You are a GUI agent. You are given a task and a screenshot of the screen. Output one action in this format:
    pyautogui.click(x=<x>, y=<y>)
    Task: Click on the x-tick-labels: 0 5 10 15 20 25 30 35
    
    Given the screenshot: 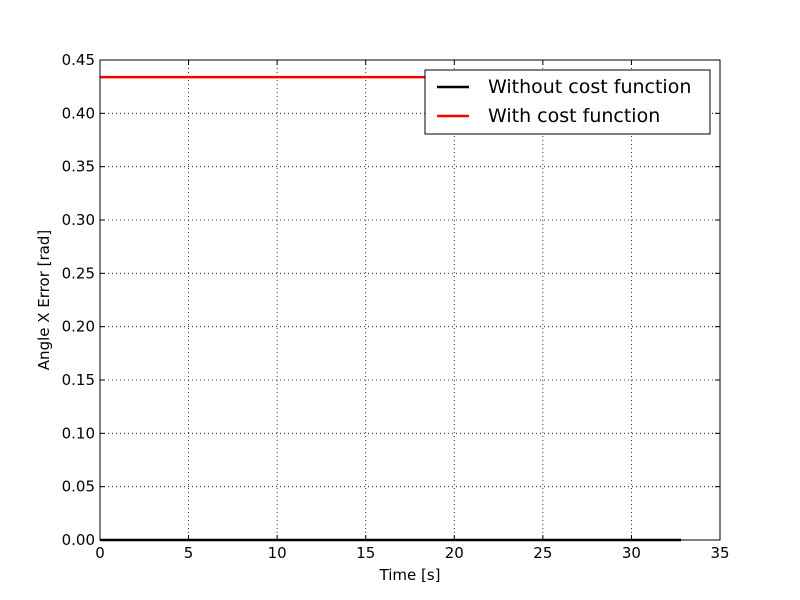 What is the action you would take?
    pyautogui.click(x=412, y=553)
    